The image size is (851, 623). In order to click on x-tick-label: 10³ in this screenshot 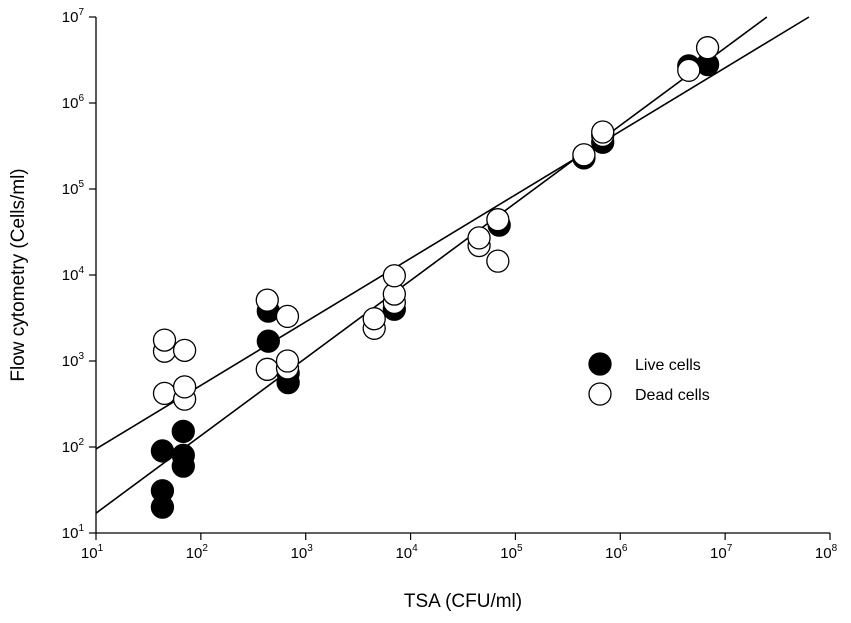, I will do `click(302, 552)`.